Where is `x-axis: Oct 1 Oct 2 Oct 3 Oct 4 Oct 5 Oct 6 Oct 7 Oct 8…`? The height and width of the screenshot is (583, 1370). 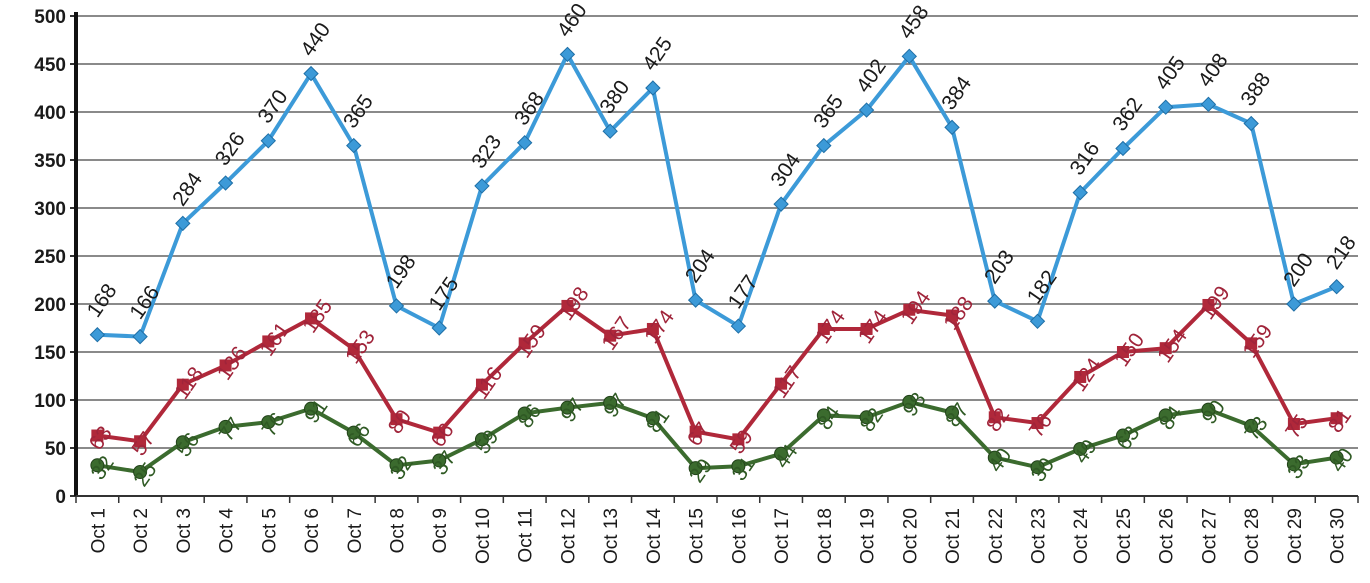
x-axis: Oct 1 Oct 2 Oct 3 Oct 4 Oct 5 Oct 6 Oct 7 Oct 8… is located at coordinates (717, 529).